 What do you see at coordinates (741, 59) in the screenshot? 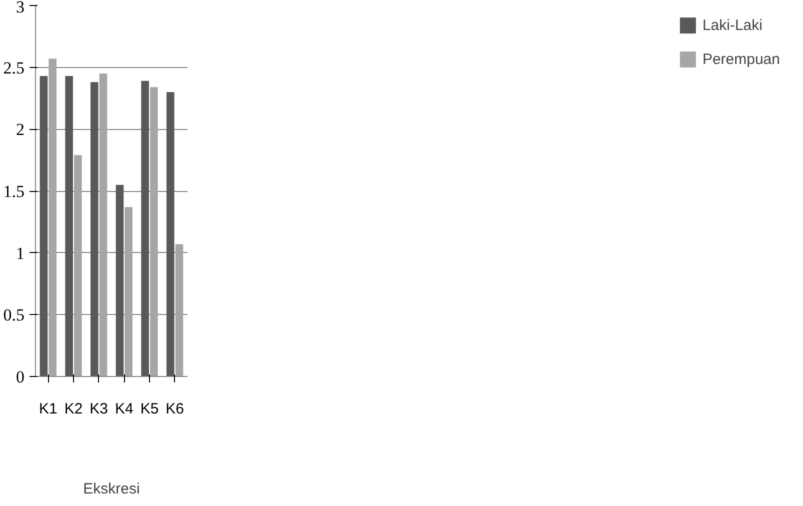
I see `legend-label: Perempuan` at bounding box center [741, 59].